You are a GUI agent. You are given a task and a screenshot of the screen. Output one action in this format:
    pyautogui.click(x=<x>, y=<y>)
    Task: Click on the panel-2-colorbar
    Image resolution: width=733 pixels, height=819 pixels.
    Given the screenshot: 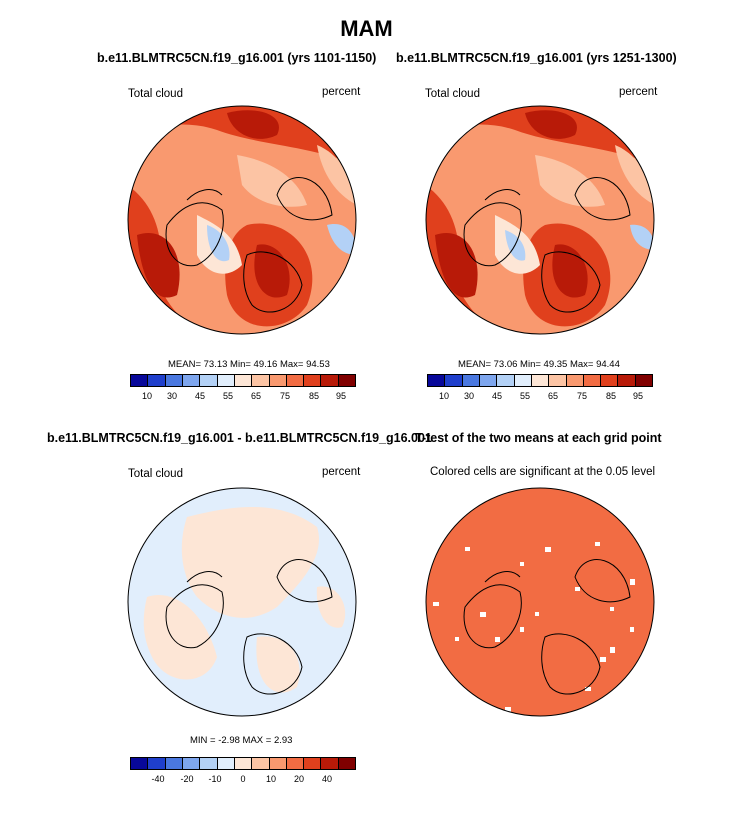 What is the action you would take?
    pyautogui.click(x=540, y=380)
    